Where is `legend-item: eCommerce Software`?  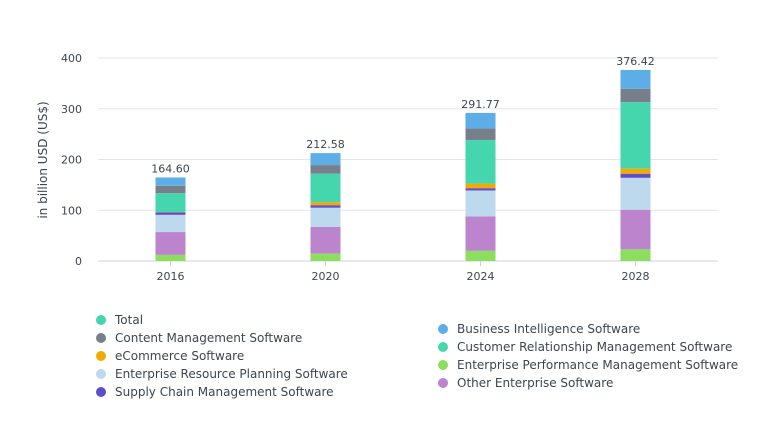
legend-item: eCommerce Software is located at coordinates (222, 356).